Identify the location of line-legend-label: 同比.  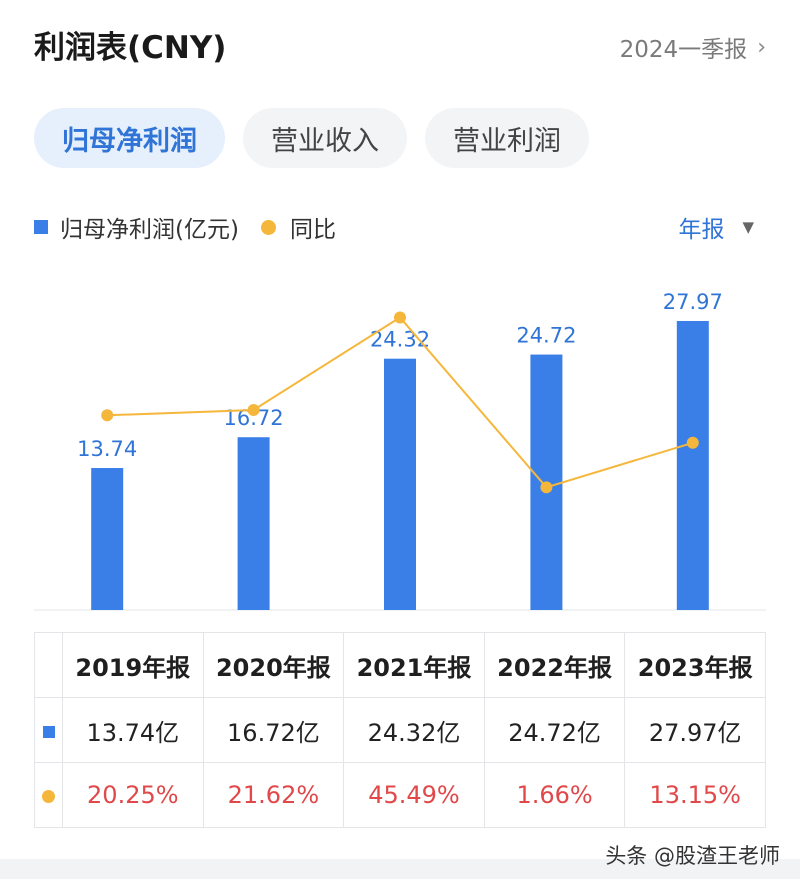
(312, 230).